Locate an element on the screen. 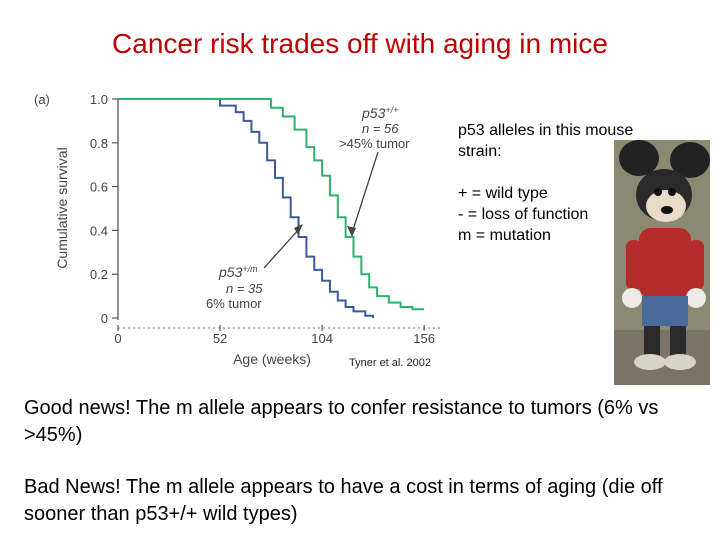  y-tick-label: 0.6 is located at coordinates (99, 187).